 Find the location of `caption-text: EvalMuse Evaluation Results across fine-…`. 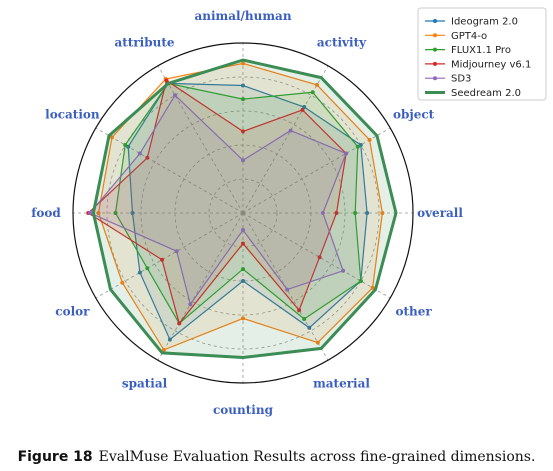

caption-text: EvalMuse Evaluation Results across fine-… is located at coordinates (317, 457).